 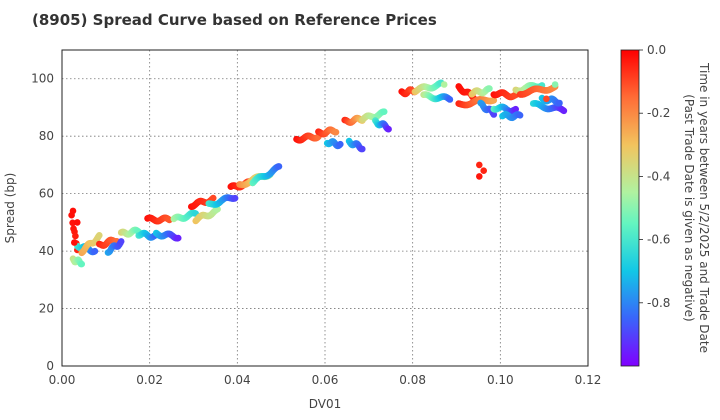 I want to click on y-tick-label: 100, so click(x=42, y=79).